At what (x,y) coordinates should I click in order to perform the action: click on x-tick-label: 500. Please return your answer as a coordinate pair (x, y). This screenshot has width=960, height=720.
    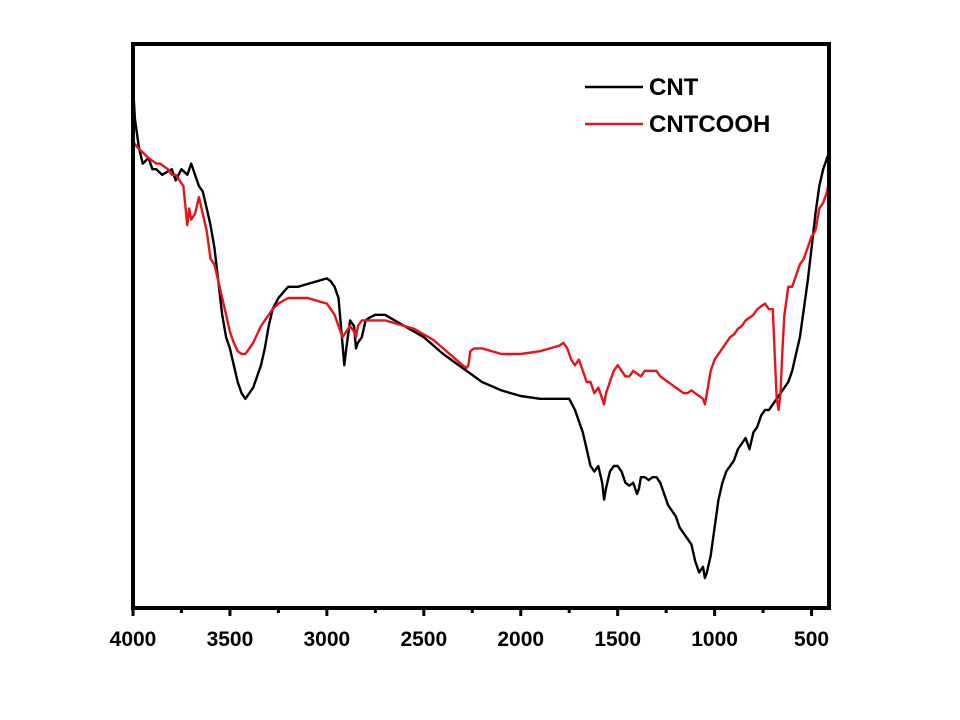
    Looking at the image, I should click on (811, 639).